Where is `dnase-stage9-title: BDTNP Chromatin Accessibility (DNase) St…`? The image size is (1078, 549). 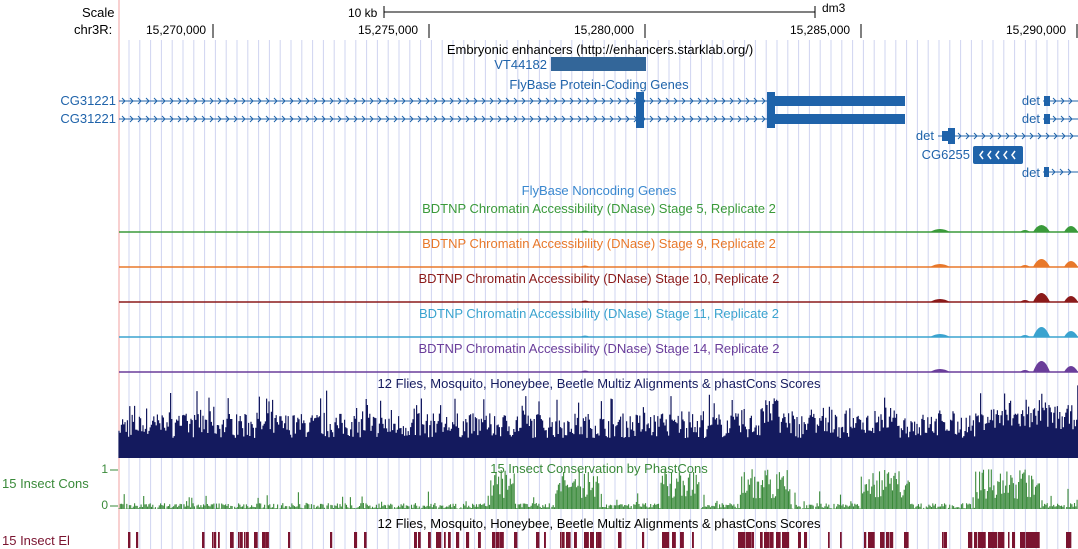 dnase-stage9-title: BDTNP Chromatin Accessibility (DNase) St… is located at coordinates (599, 243).